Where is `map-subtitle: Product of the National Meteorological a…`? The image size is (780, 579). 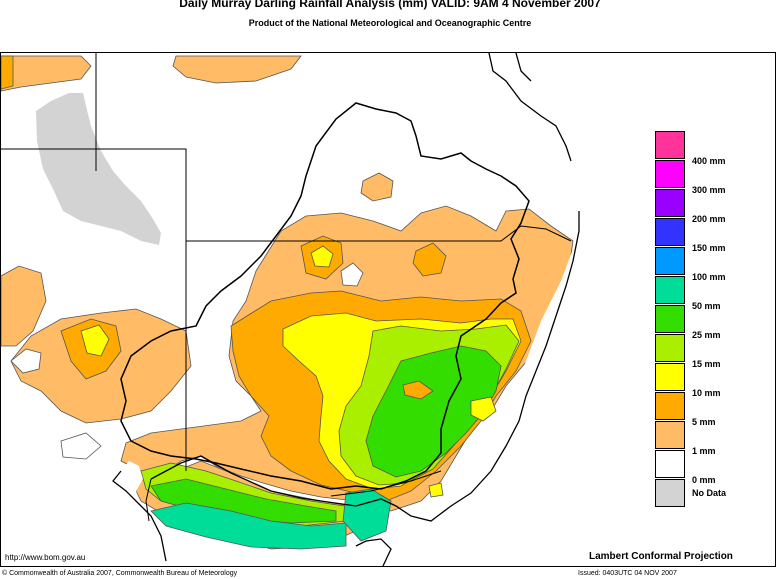 map-subtitle: Product of the National Meteorological a… is located at coordinates (390, 23).